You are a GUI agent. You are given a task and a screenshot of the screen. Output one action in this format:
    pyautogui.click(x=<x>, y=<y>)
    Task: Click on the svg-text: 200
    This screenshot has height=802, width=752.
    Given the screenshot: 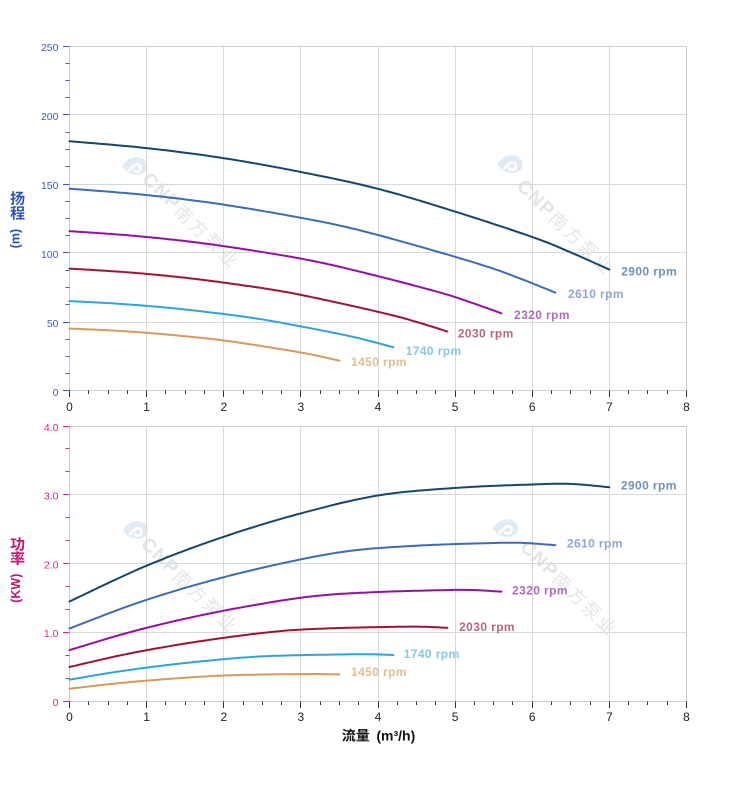 What is the action you would take?
    pyautogui.click(x=50, y=117)
    